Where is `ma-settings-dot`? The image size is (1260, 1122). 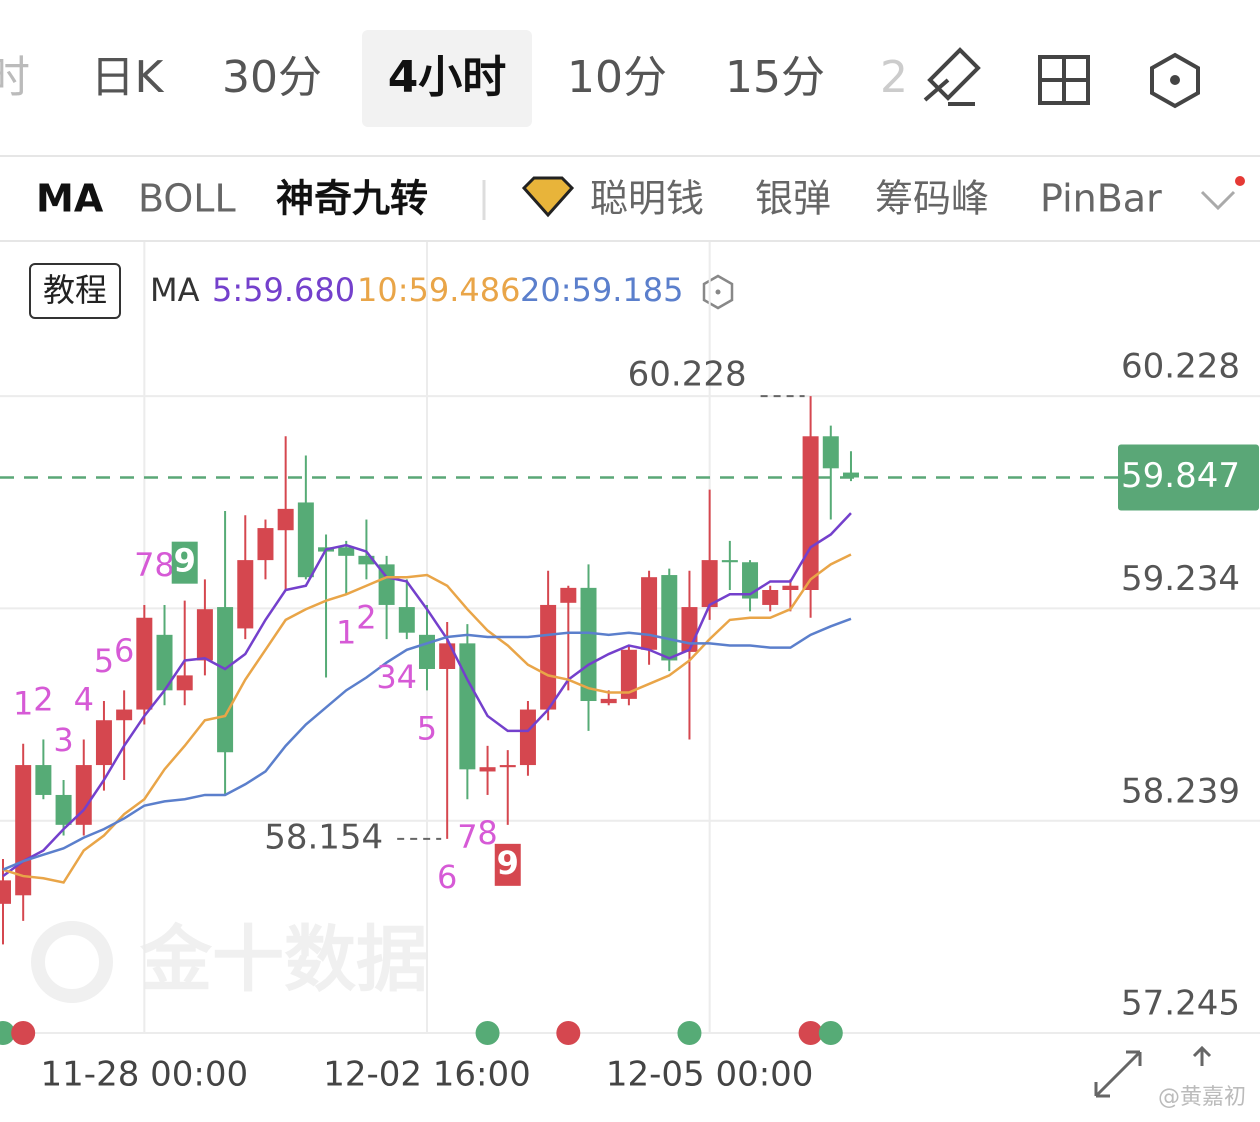
ma-settings-dot is located at coordinates (718, 292).